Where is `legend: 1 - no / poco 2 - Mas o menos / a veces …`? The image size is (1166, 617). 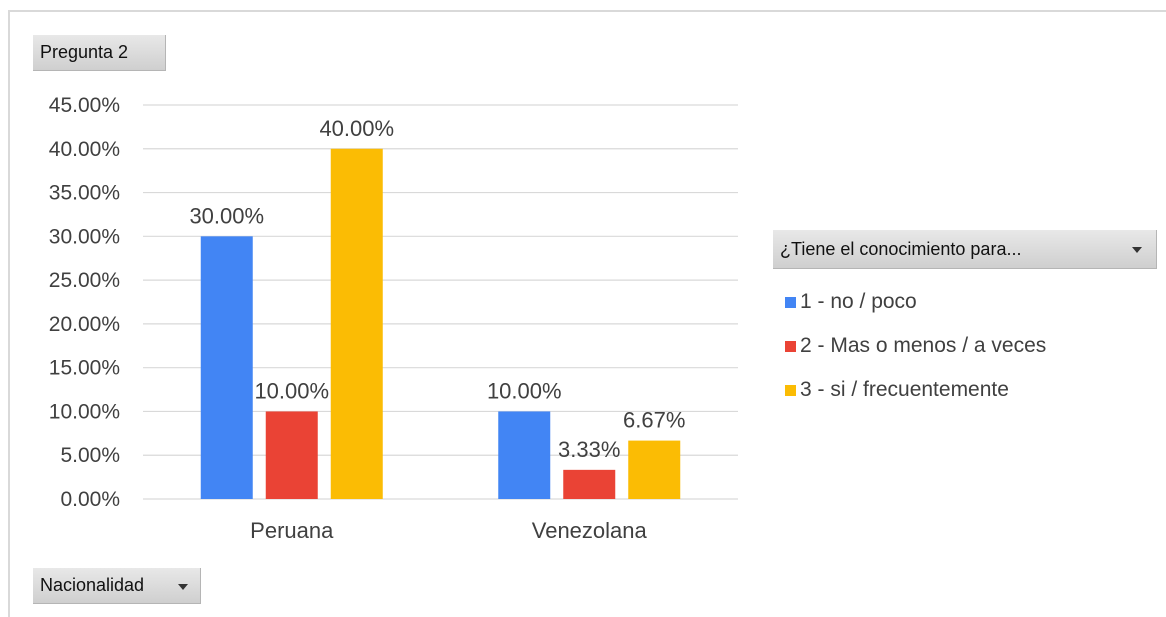
legend: 1 - no / poco 2 - Mas o menos / a veces … is located at coordinates (915, 346).